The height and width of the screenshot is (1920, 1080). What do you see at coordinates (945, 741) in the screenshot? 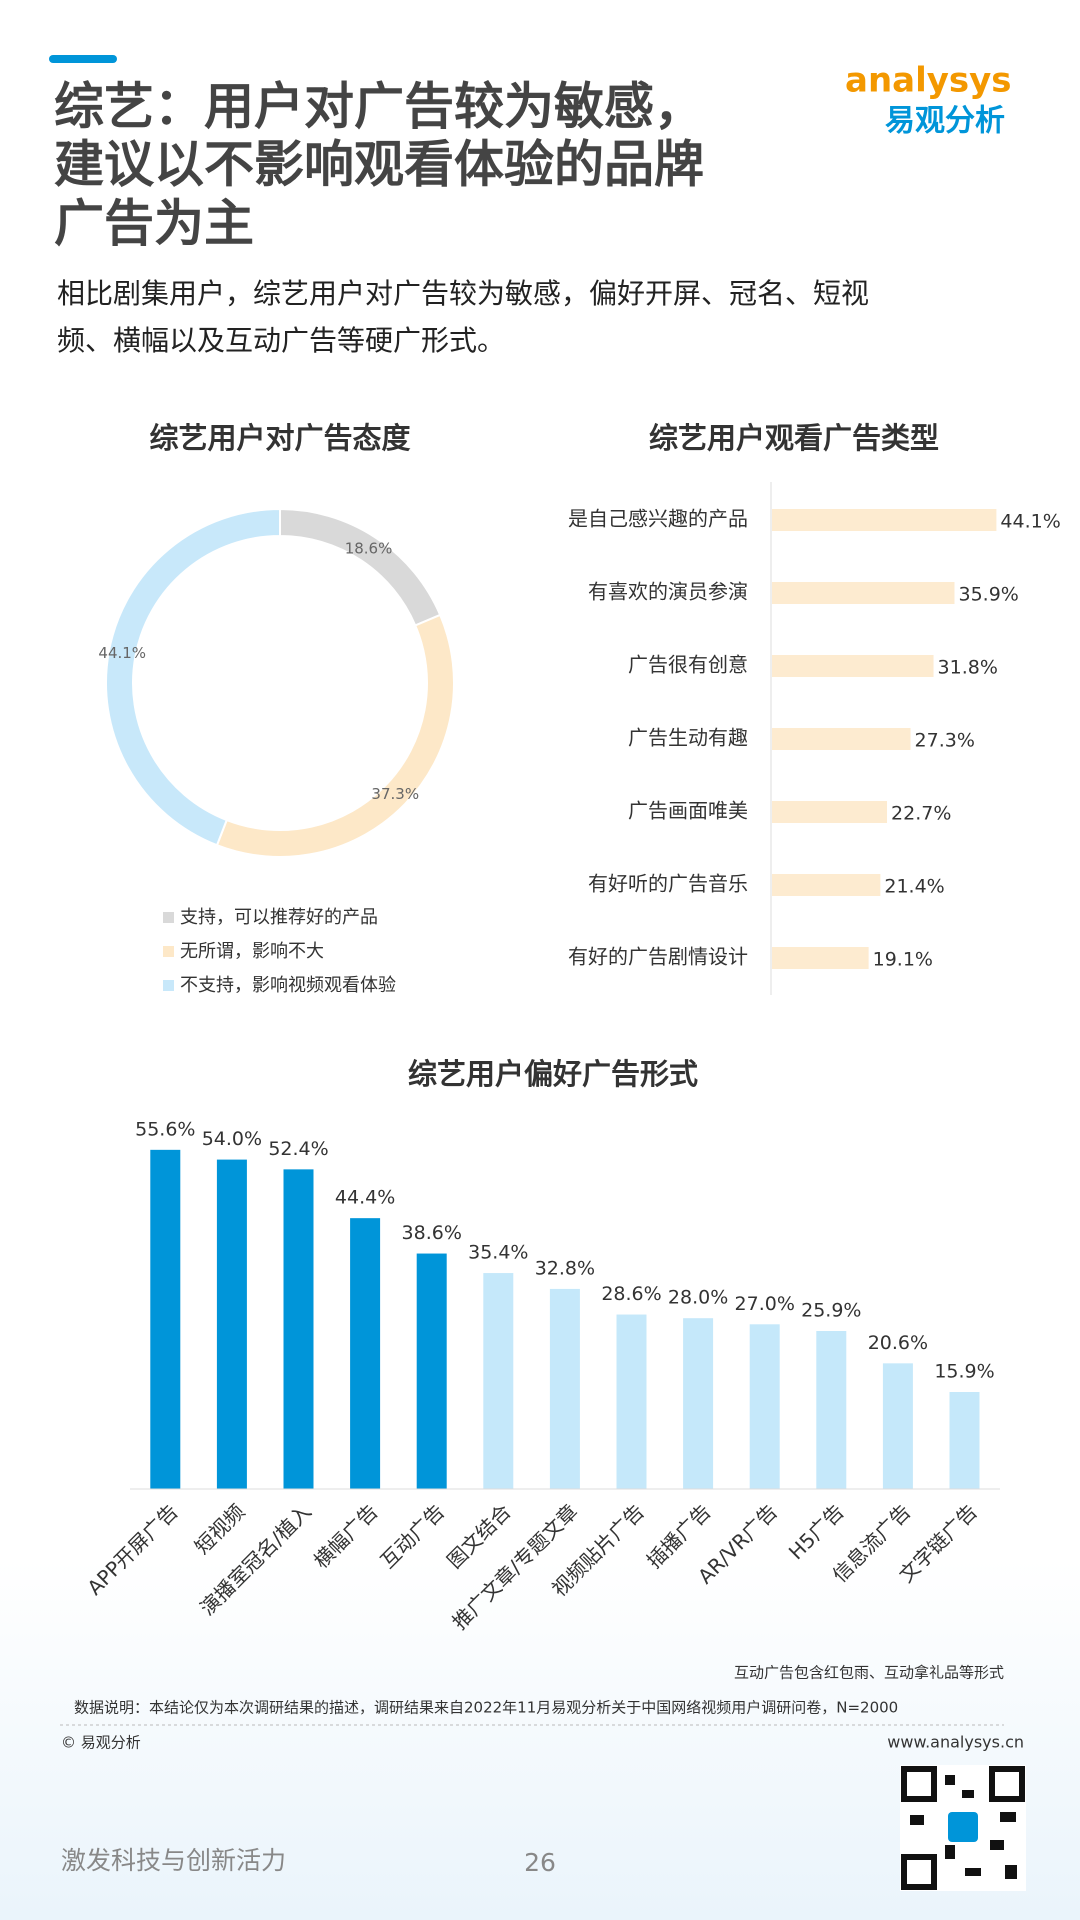
I see `data-label: 27.3%` at bounding box center [945, 741].